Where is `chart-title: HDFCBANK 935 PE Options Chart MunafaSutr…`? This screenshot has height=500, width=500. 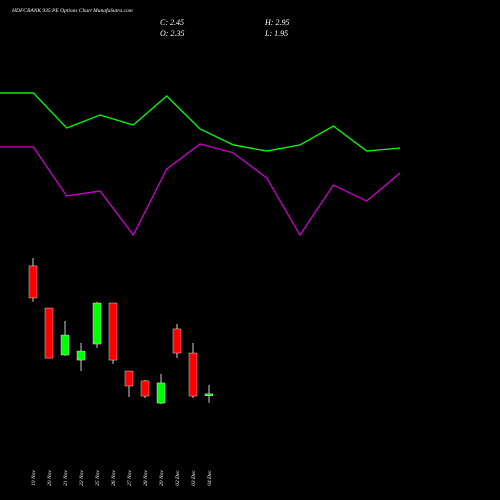 chart-title: HDFCBANK 935 PE Options Chart MunafaSutr… is located at coordinates (72, 10).